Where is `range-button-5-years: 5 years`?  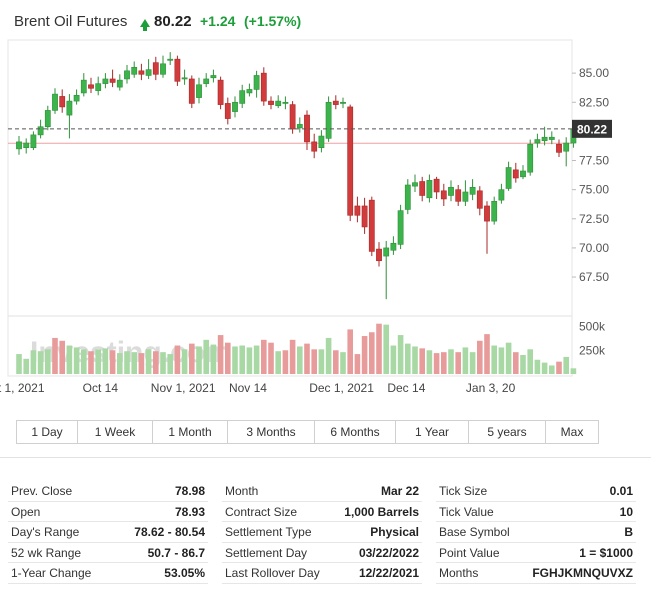 range-button-5-years: 5 years is located at coordinates (507, 432).